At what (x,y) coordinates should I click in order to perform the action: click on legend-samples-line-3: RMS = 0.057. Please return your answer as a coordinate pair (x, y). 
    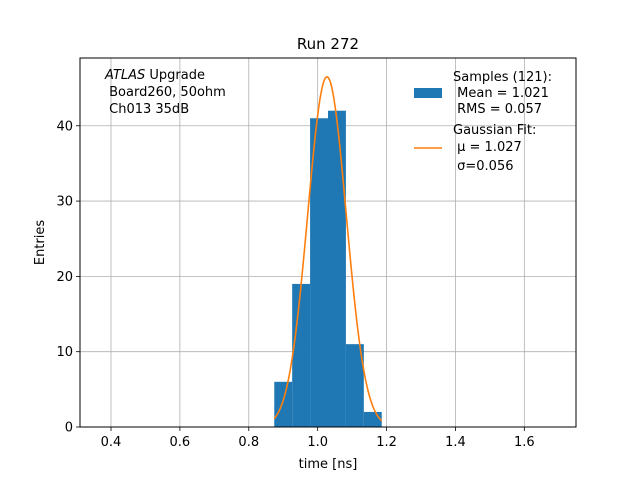
    Looking at the image, I should click on (497, 109).